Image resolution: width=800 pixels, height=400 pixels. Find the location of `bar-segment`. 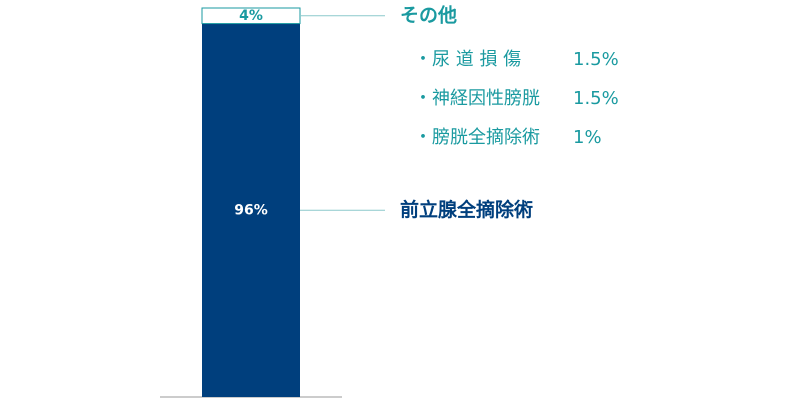

bar-segment is located at coordinates (251, 210).